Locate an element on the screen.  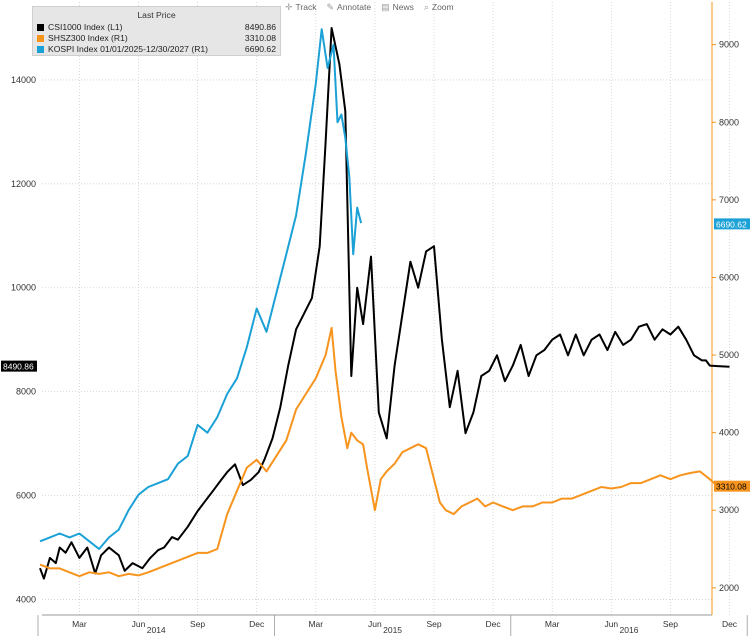
last-value-tag-shsz300-bg is located at coordinates (732, 486).